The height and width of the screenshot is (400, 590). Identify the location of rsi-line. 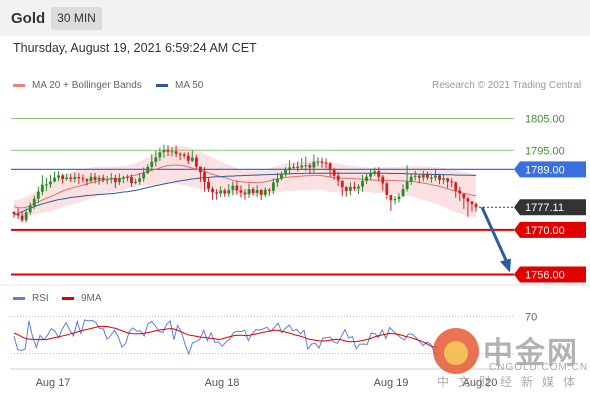
(226, 337).